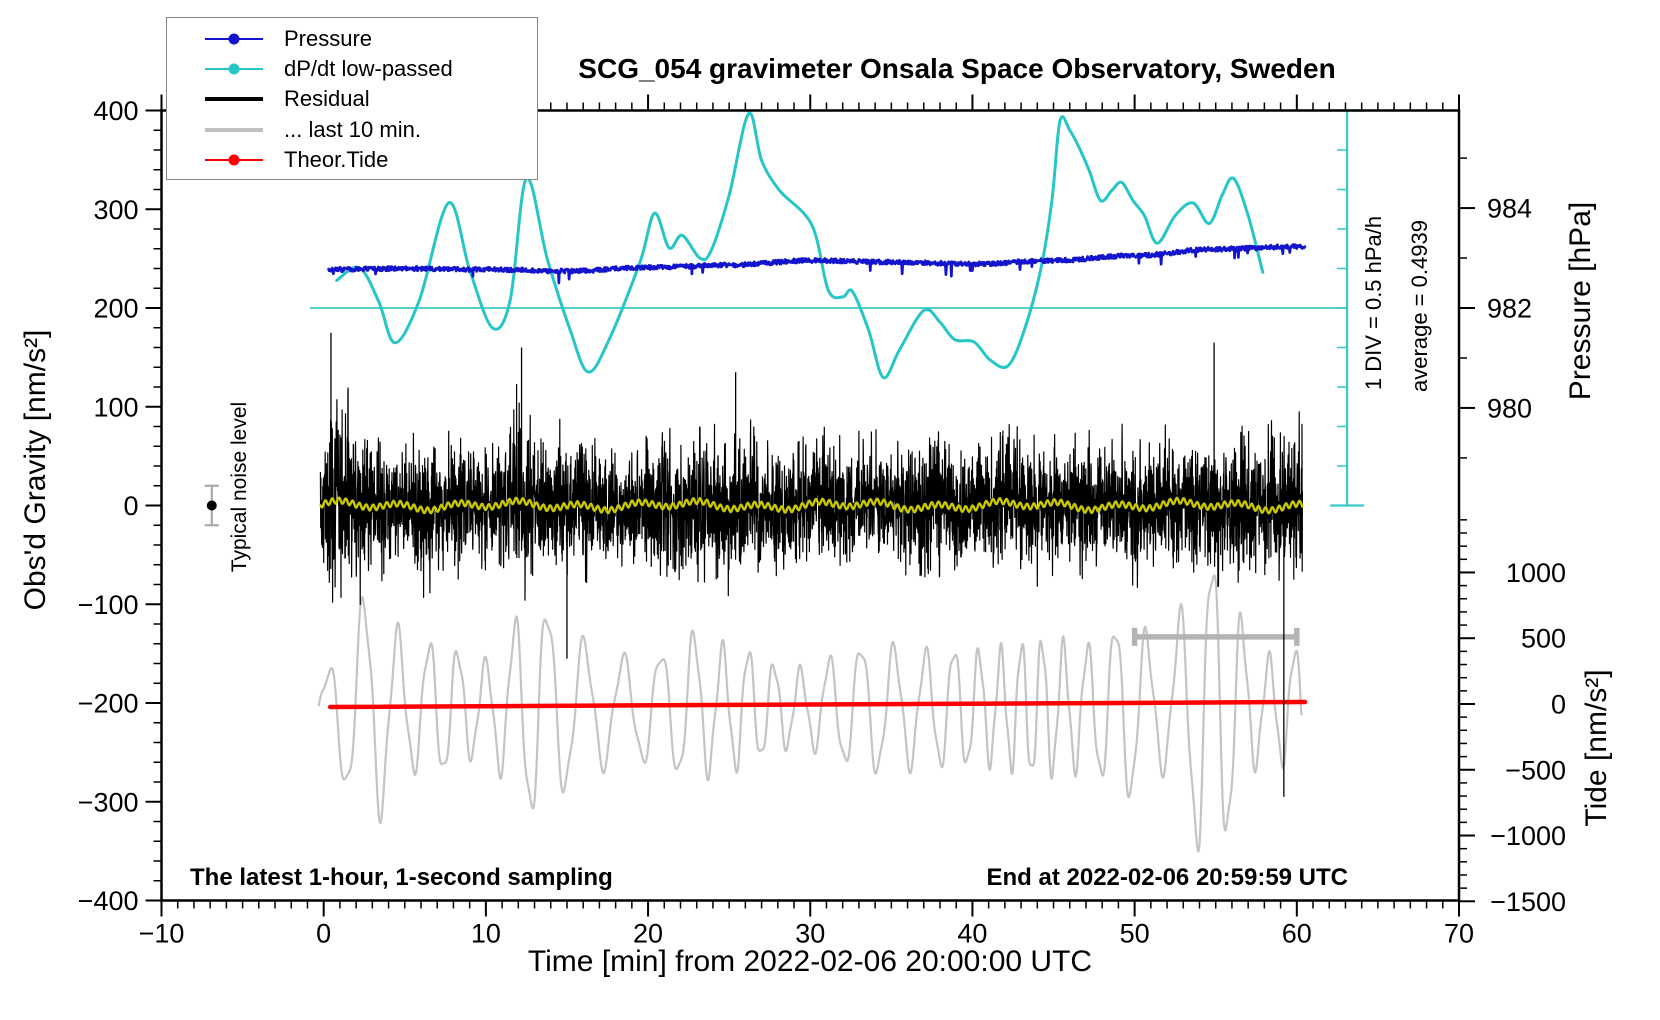 The height and width of the screenshot is (1020, 1660). What do you see at coordinates (323, 934) in the screenshot?
I see `x-tick-label: 0` at bounding box center [323, 934].